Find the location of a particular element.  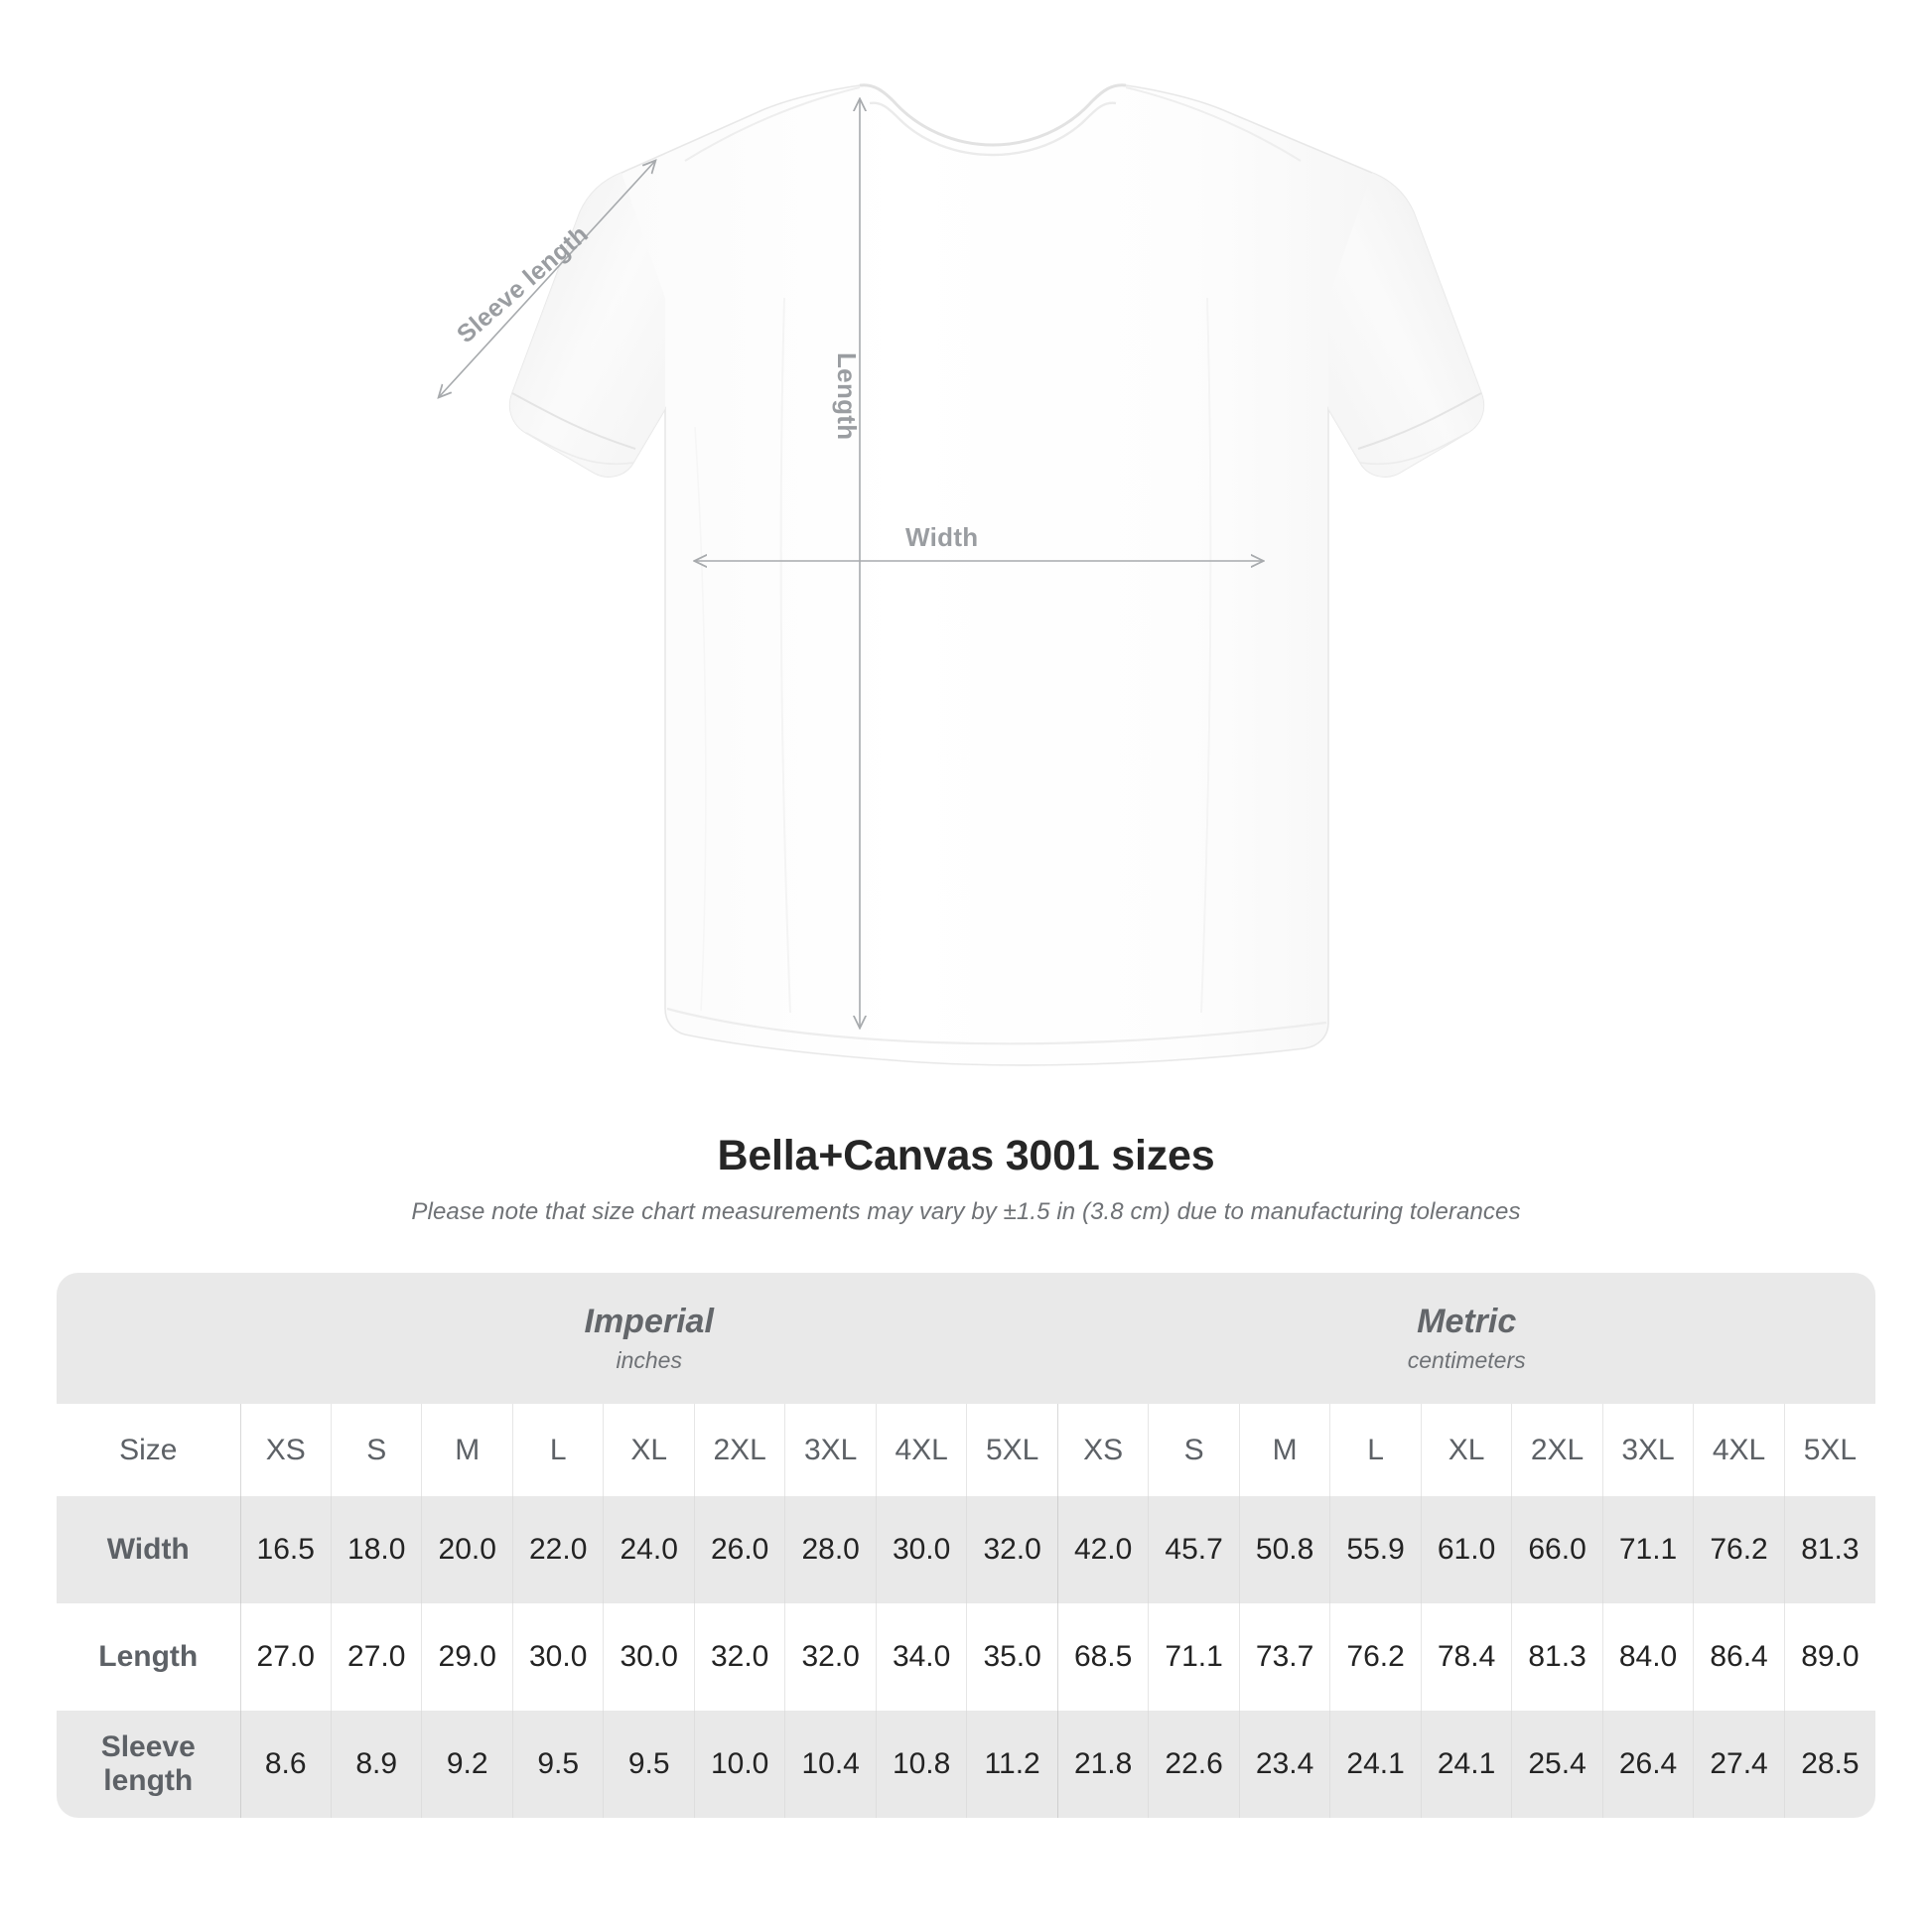

measurement-cell: 16.5 is located at coordinates (285, 1549).